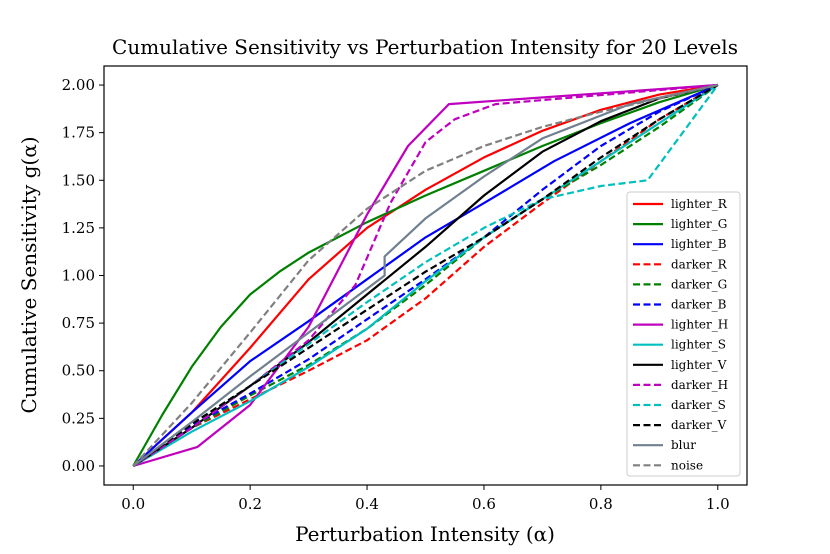 The height and width of the screenshot is (554, 830). I want to click on legend-label-lighter-H: lighter_H, so click(699, 325).